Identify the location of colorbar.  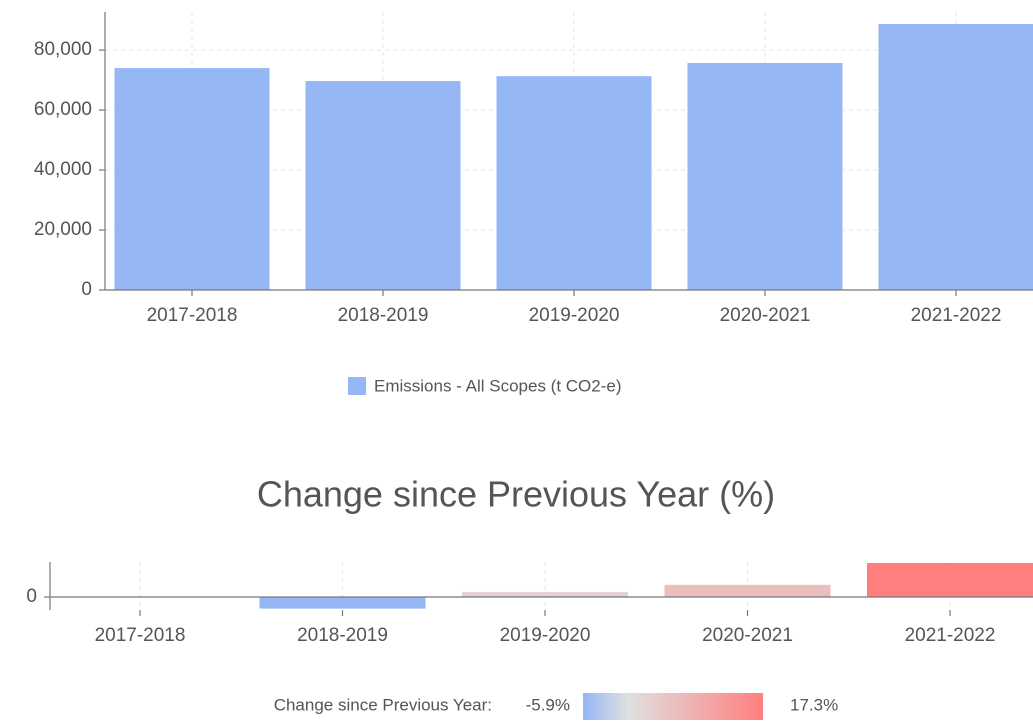
(673, 706).